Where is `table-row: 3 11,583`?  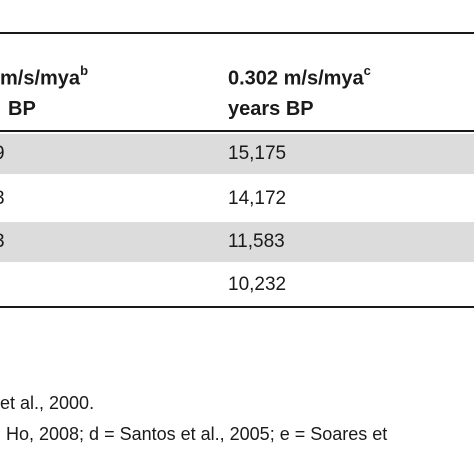 table-row: 3 11,583 is located at coordinates (237, 242).